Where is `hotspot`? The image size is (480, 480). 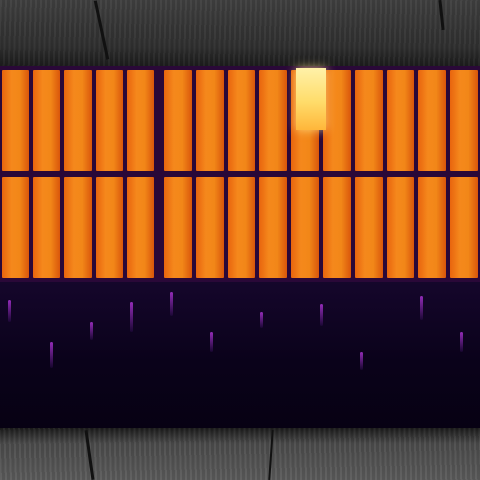 hotspot is located at coordinates (311, 99).